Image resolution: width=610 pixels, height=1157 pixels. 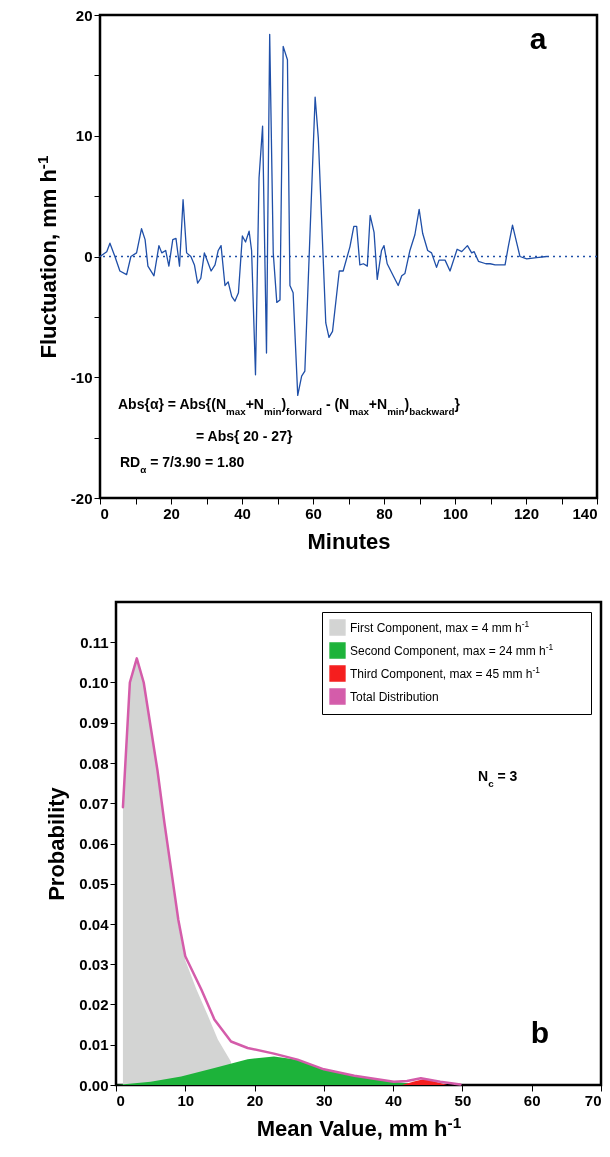 What do you see at coordinates (84, 15) in the screenshot?
I see `y-tick-label: 20` at bounding box center [84, 15].